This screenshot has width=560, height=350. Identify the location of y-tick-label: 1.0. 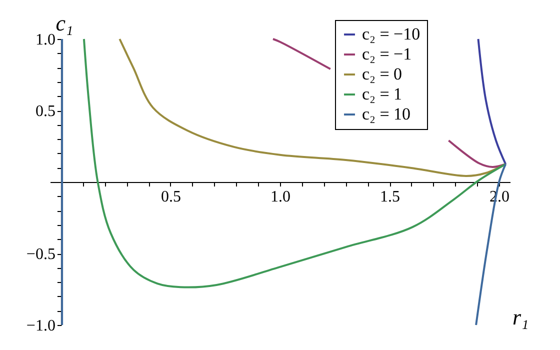
(45, 40).